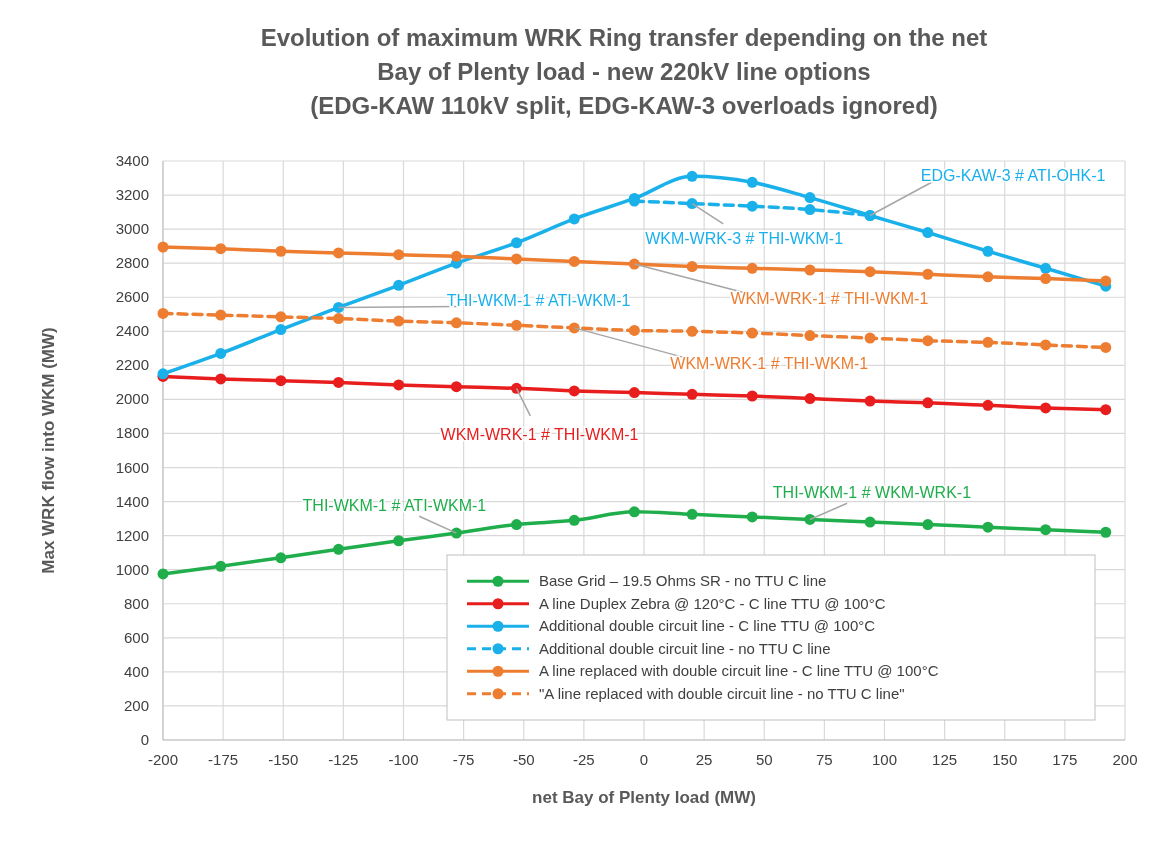  I want to click on x-tick-label: 50, so click(764, 759).